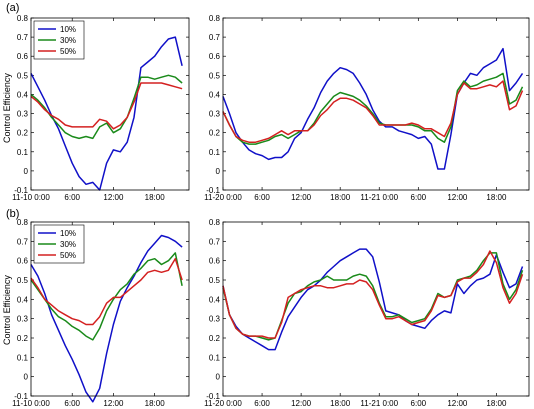 Image resolution: width=534 pixels, height=409 pixels. Describe the element at coordinates (12, 8) in the screenshot. I see `panel-label-a: (a)` at that location.